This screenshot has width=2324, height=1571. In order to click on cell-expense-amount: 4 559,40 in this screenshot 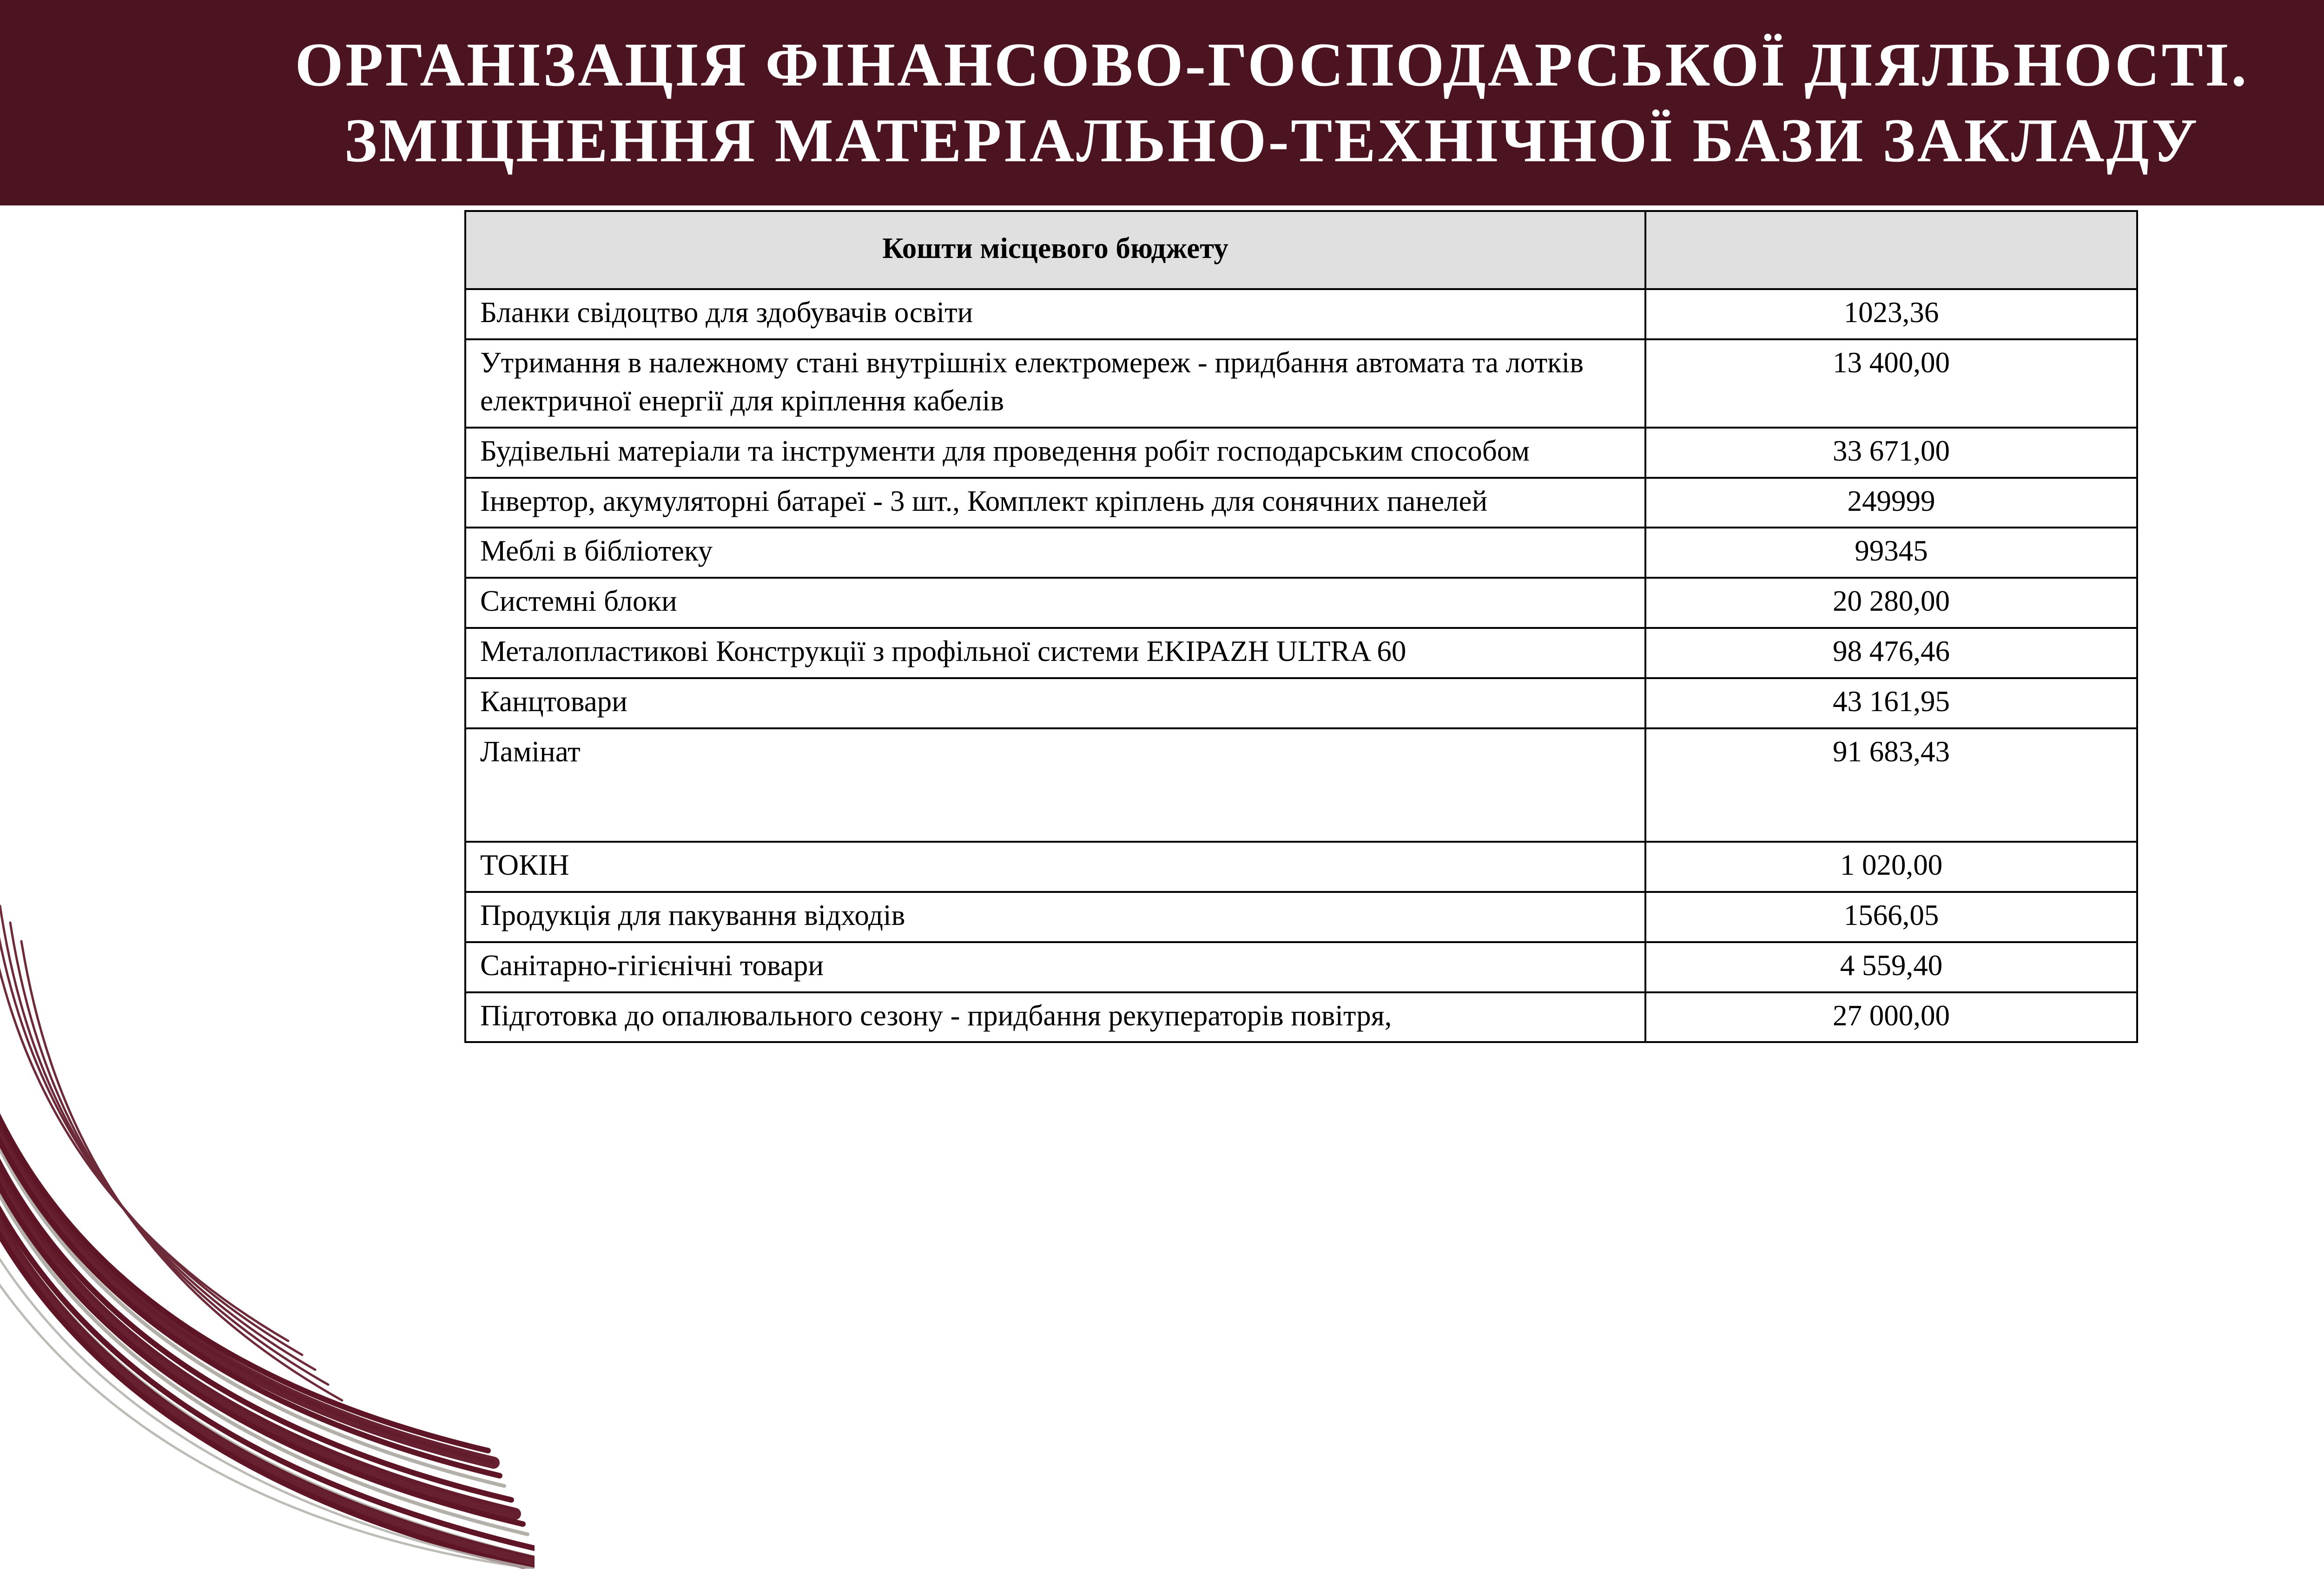, I will do `click(1891, 967)`.